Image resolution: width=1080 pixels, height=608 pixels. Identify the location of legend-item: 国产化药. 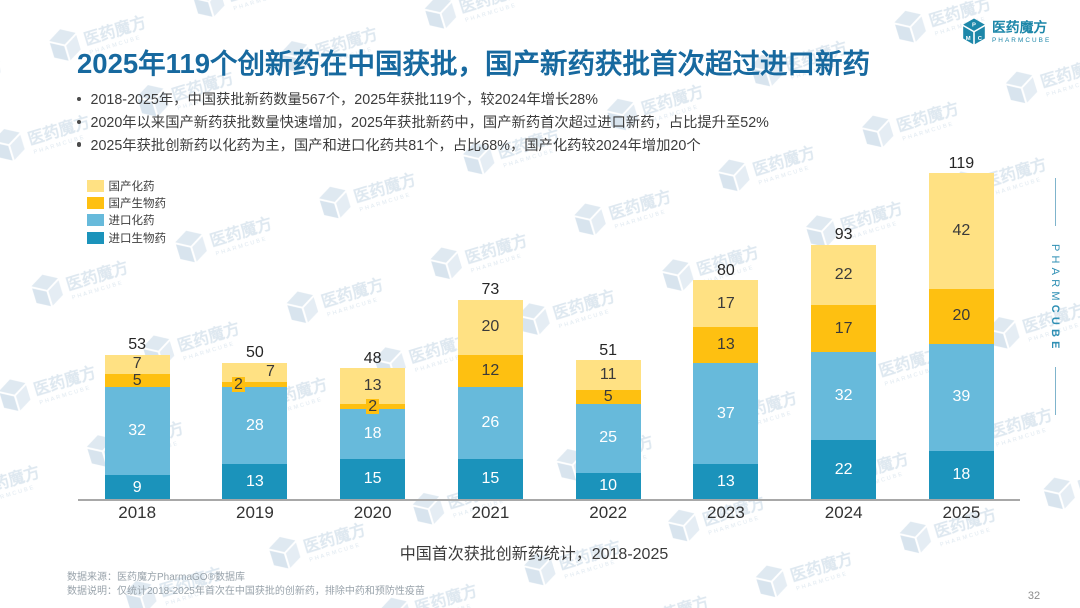
(126, 185).